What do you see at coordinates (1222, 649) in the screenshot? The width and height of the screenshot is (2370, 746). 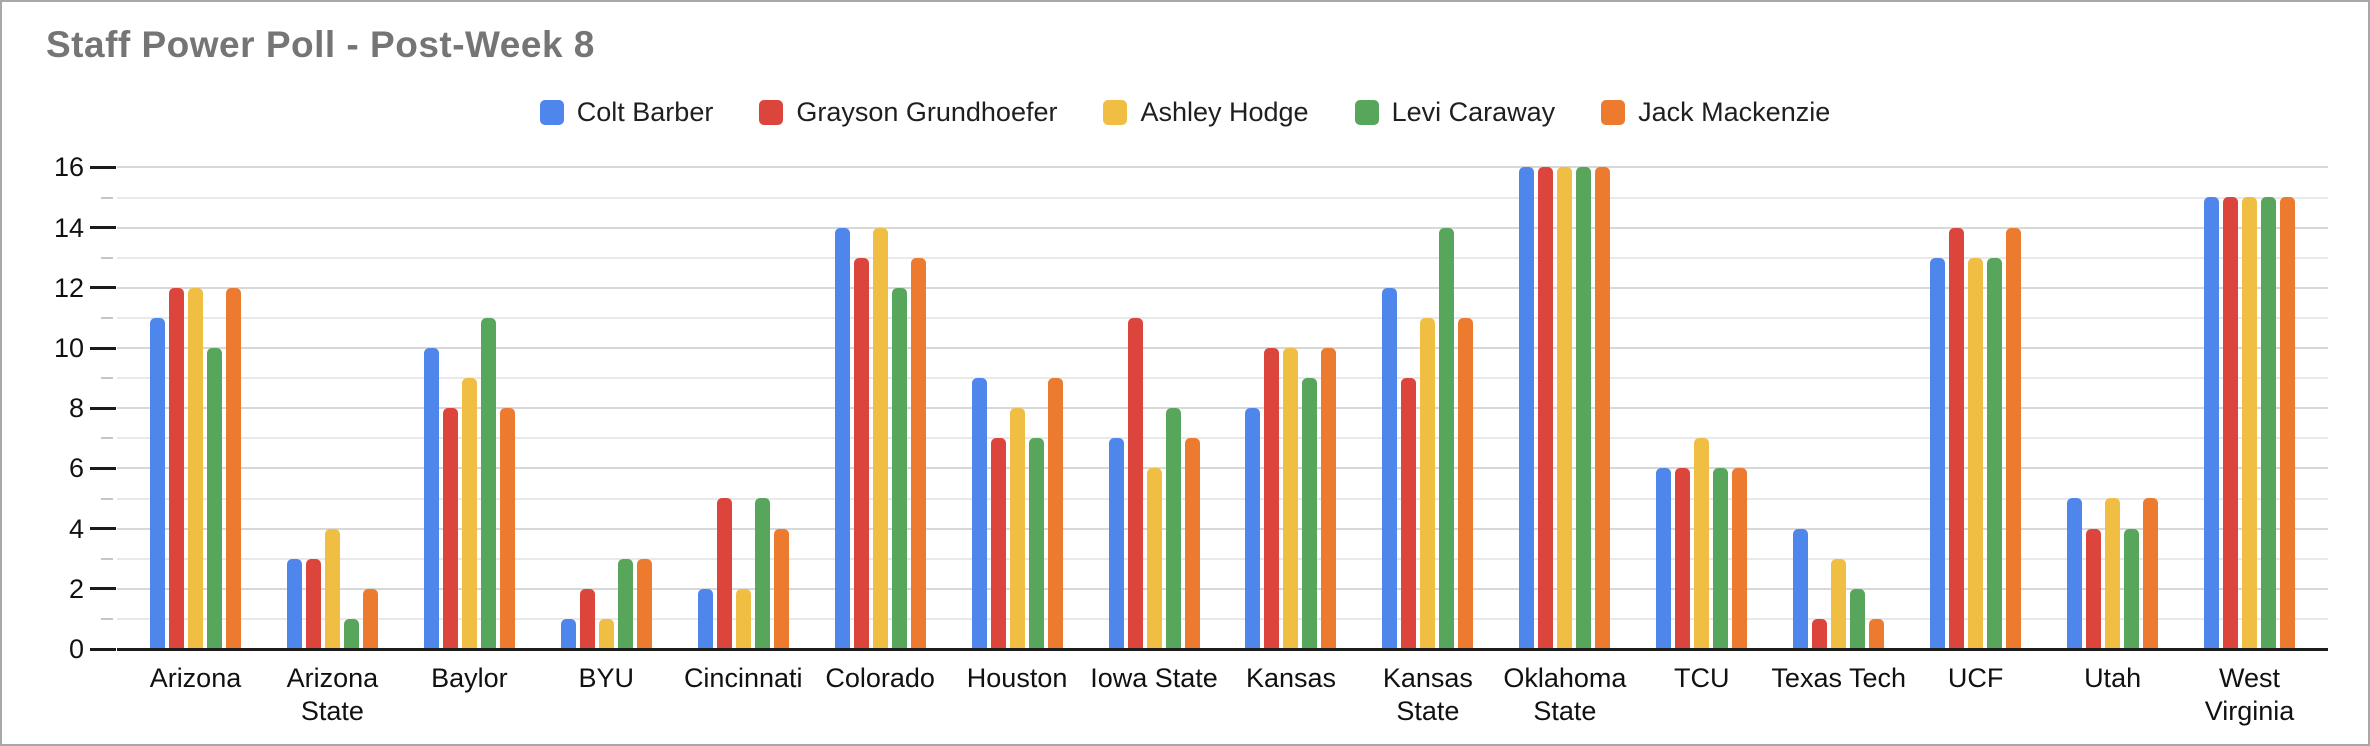 I see `x-axis-line` at bounding box center [1222, 649].